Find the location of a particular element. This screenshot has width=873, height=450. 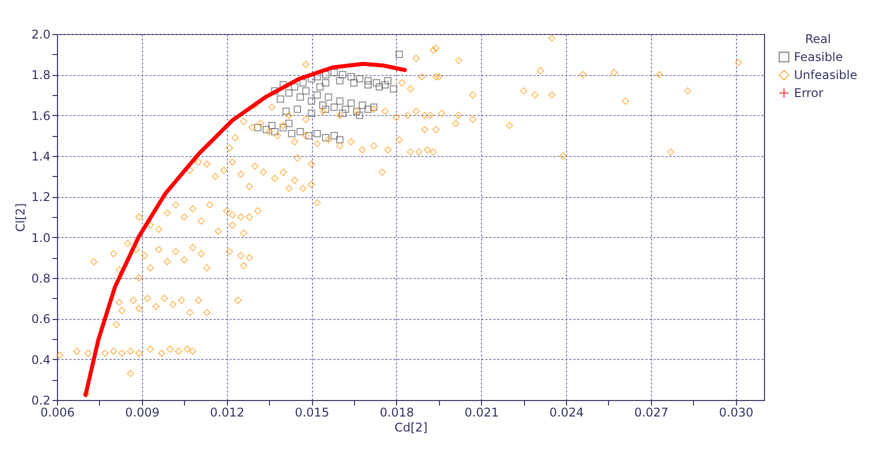

legend-label: Unfeasible is located at coordinates (826, 75).